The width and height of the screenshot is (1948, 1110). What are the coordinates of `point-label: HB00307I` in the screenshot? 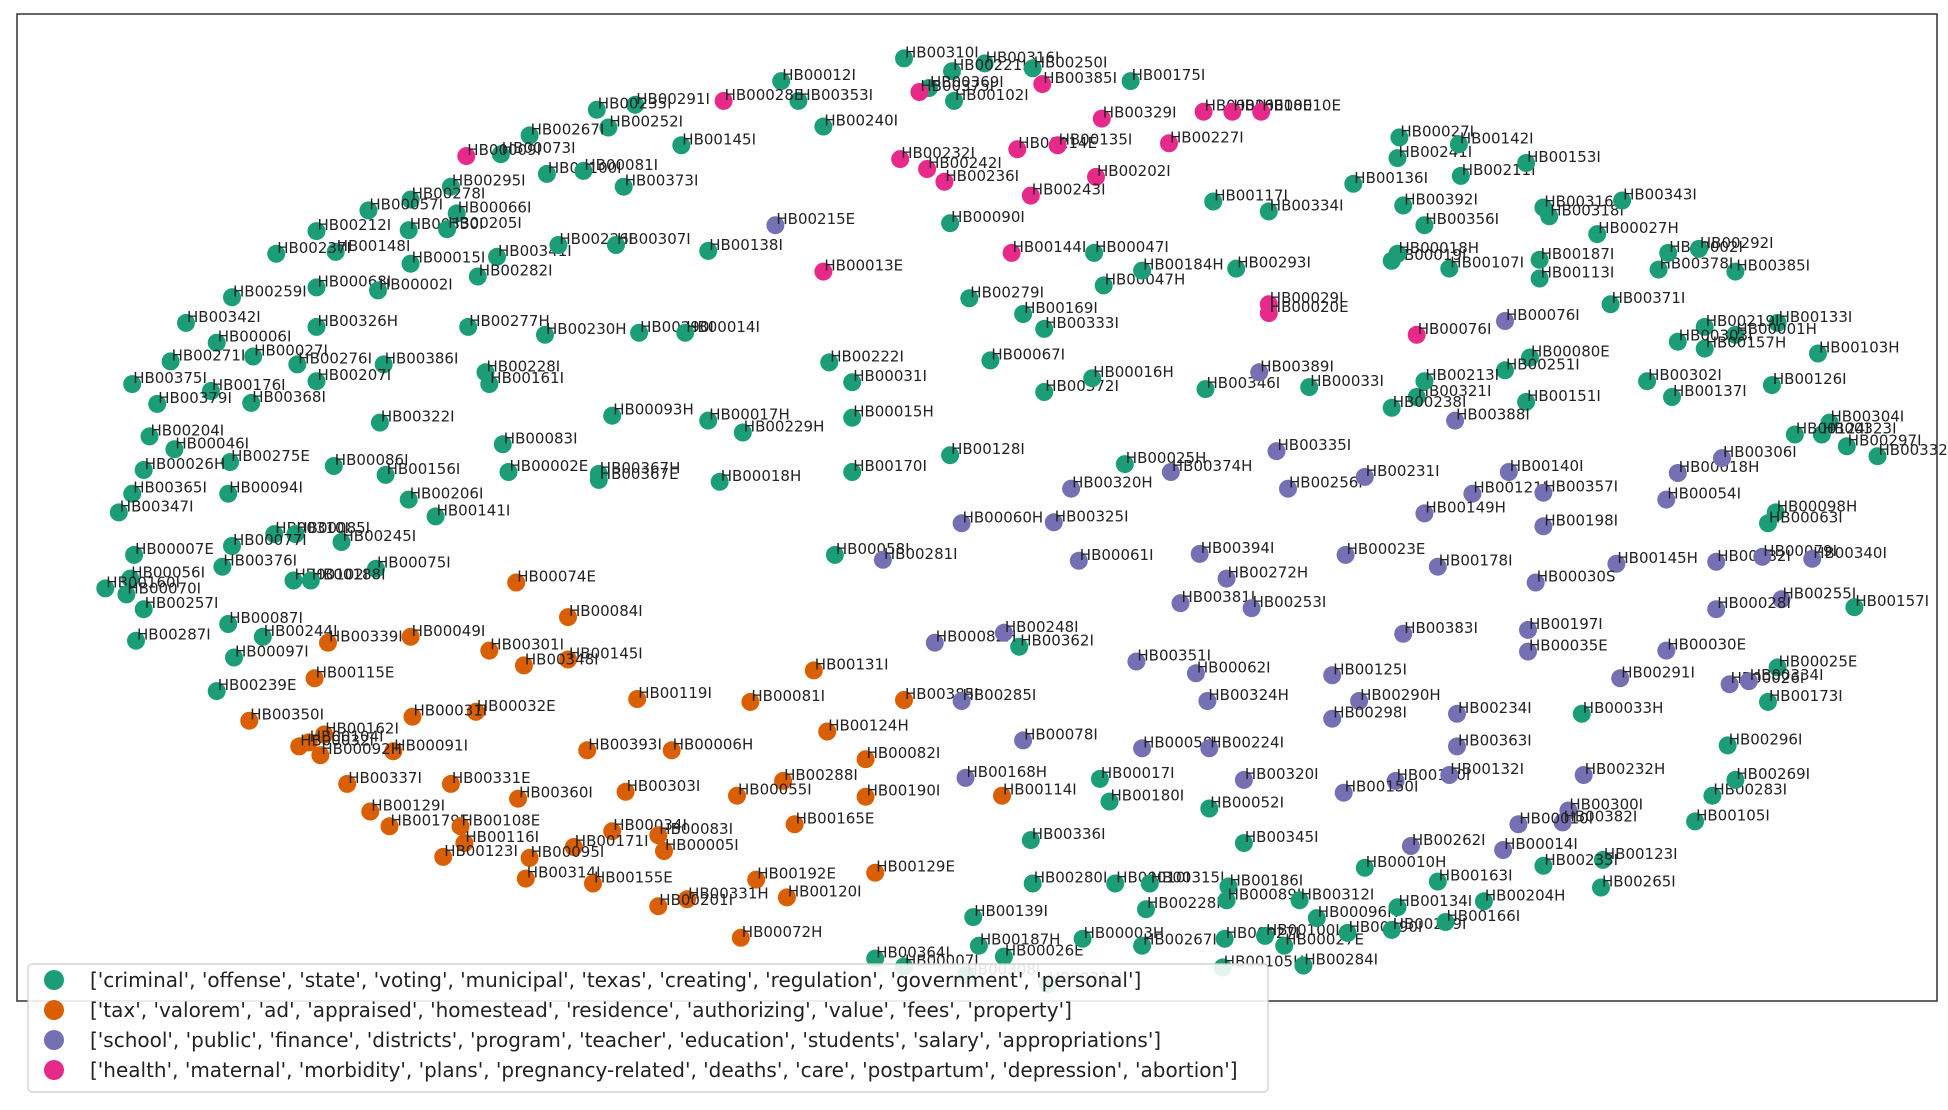 It's located at (654, 239).